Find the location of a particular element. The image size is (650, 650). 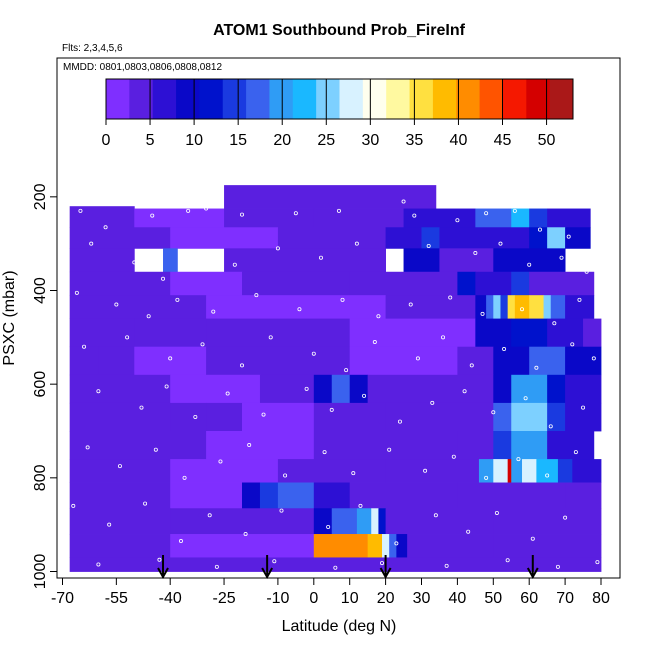

colorbar-tick-label: 0 is located at coordinates (106, 140).